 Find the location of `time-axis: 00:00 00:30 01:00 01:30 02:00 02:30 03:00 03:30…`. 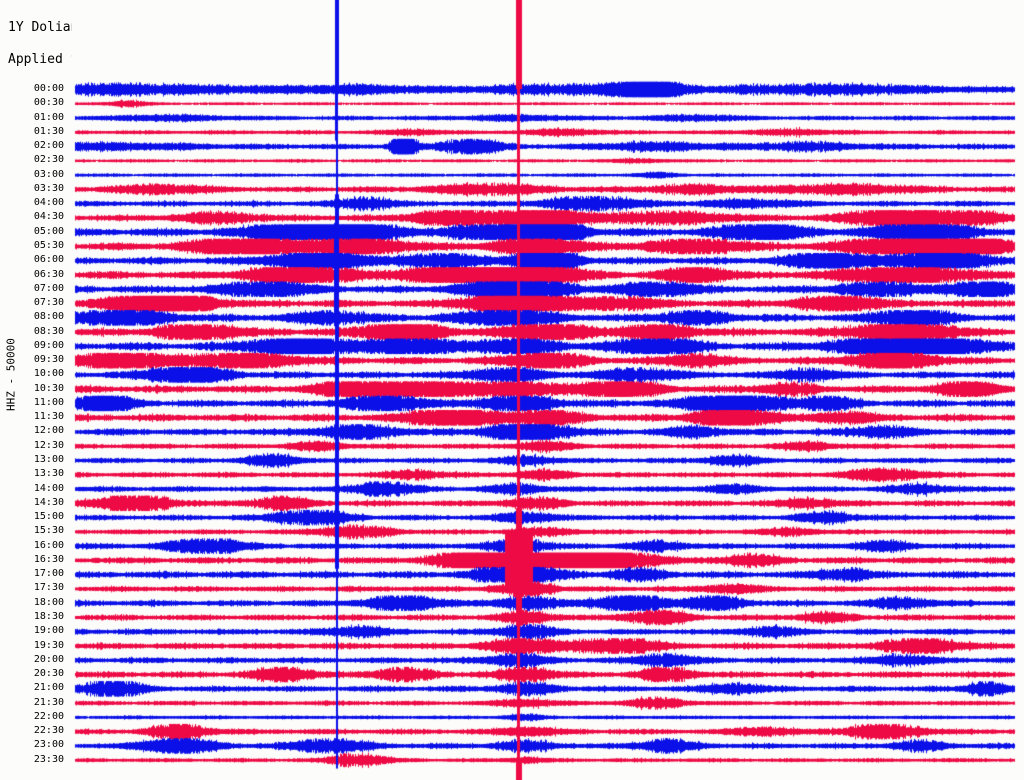

time-axis: 00:00 00:30 01:00 01:30 02:00 02:30 03:00 03:30… is located at coordinates (36, 390).